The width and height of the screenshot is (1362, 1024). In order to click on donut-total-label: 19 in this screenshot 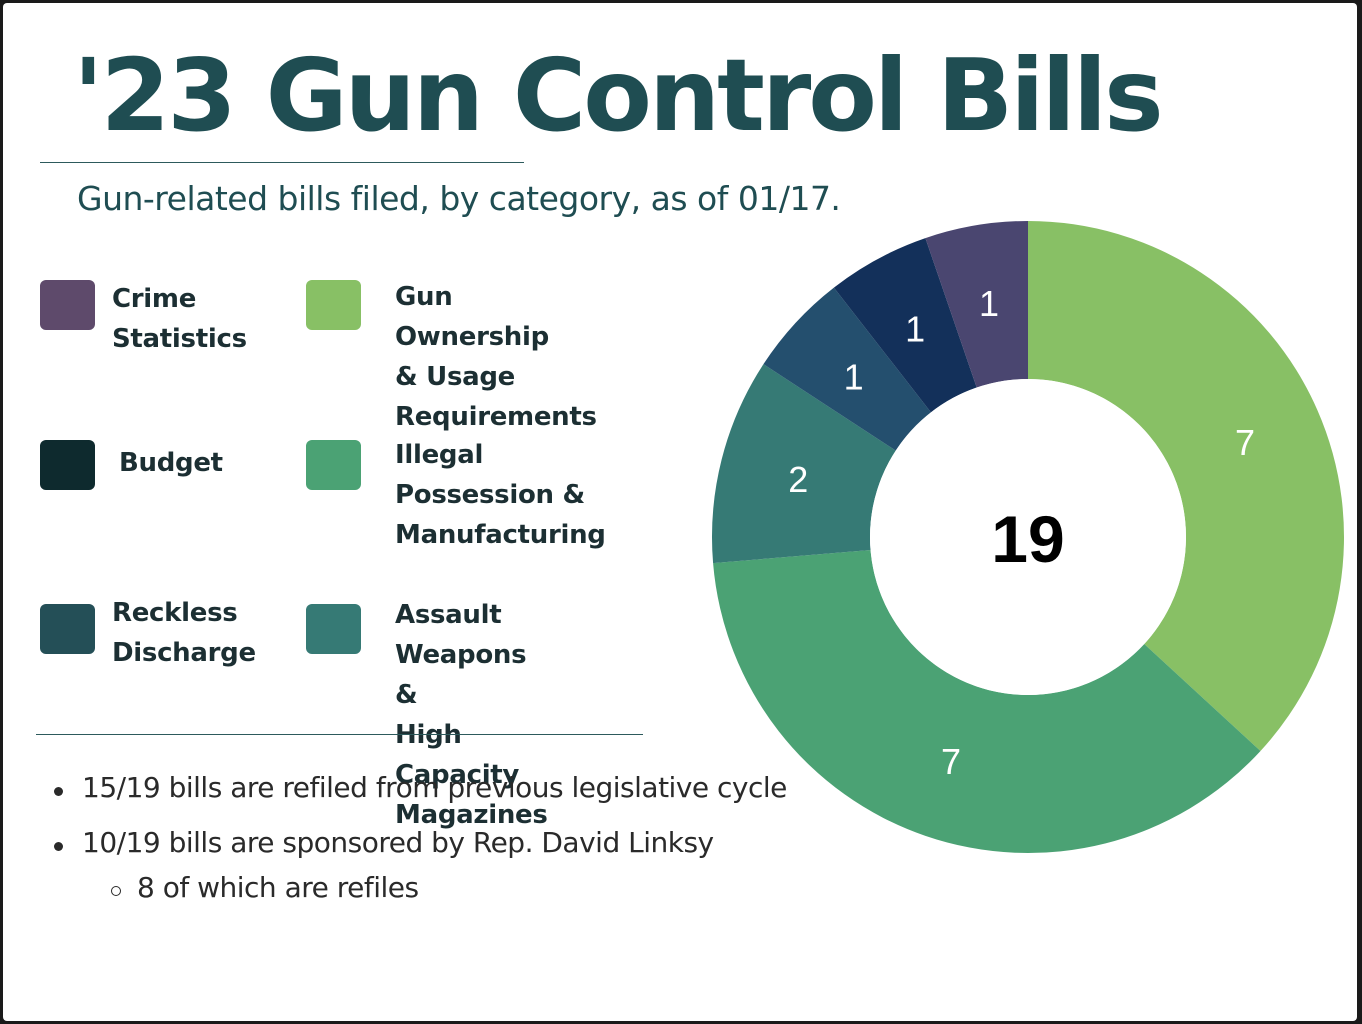, I will do `click(1027, 539)`.